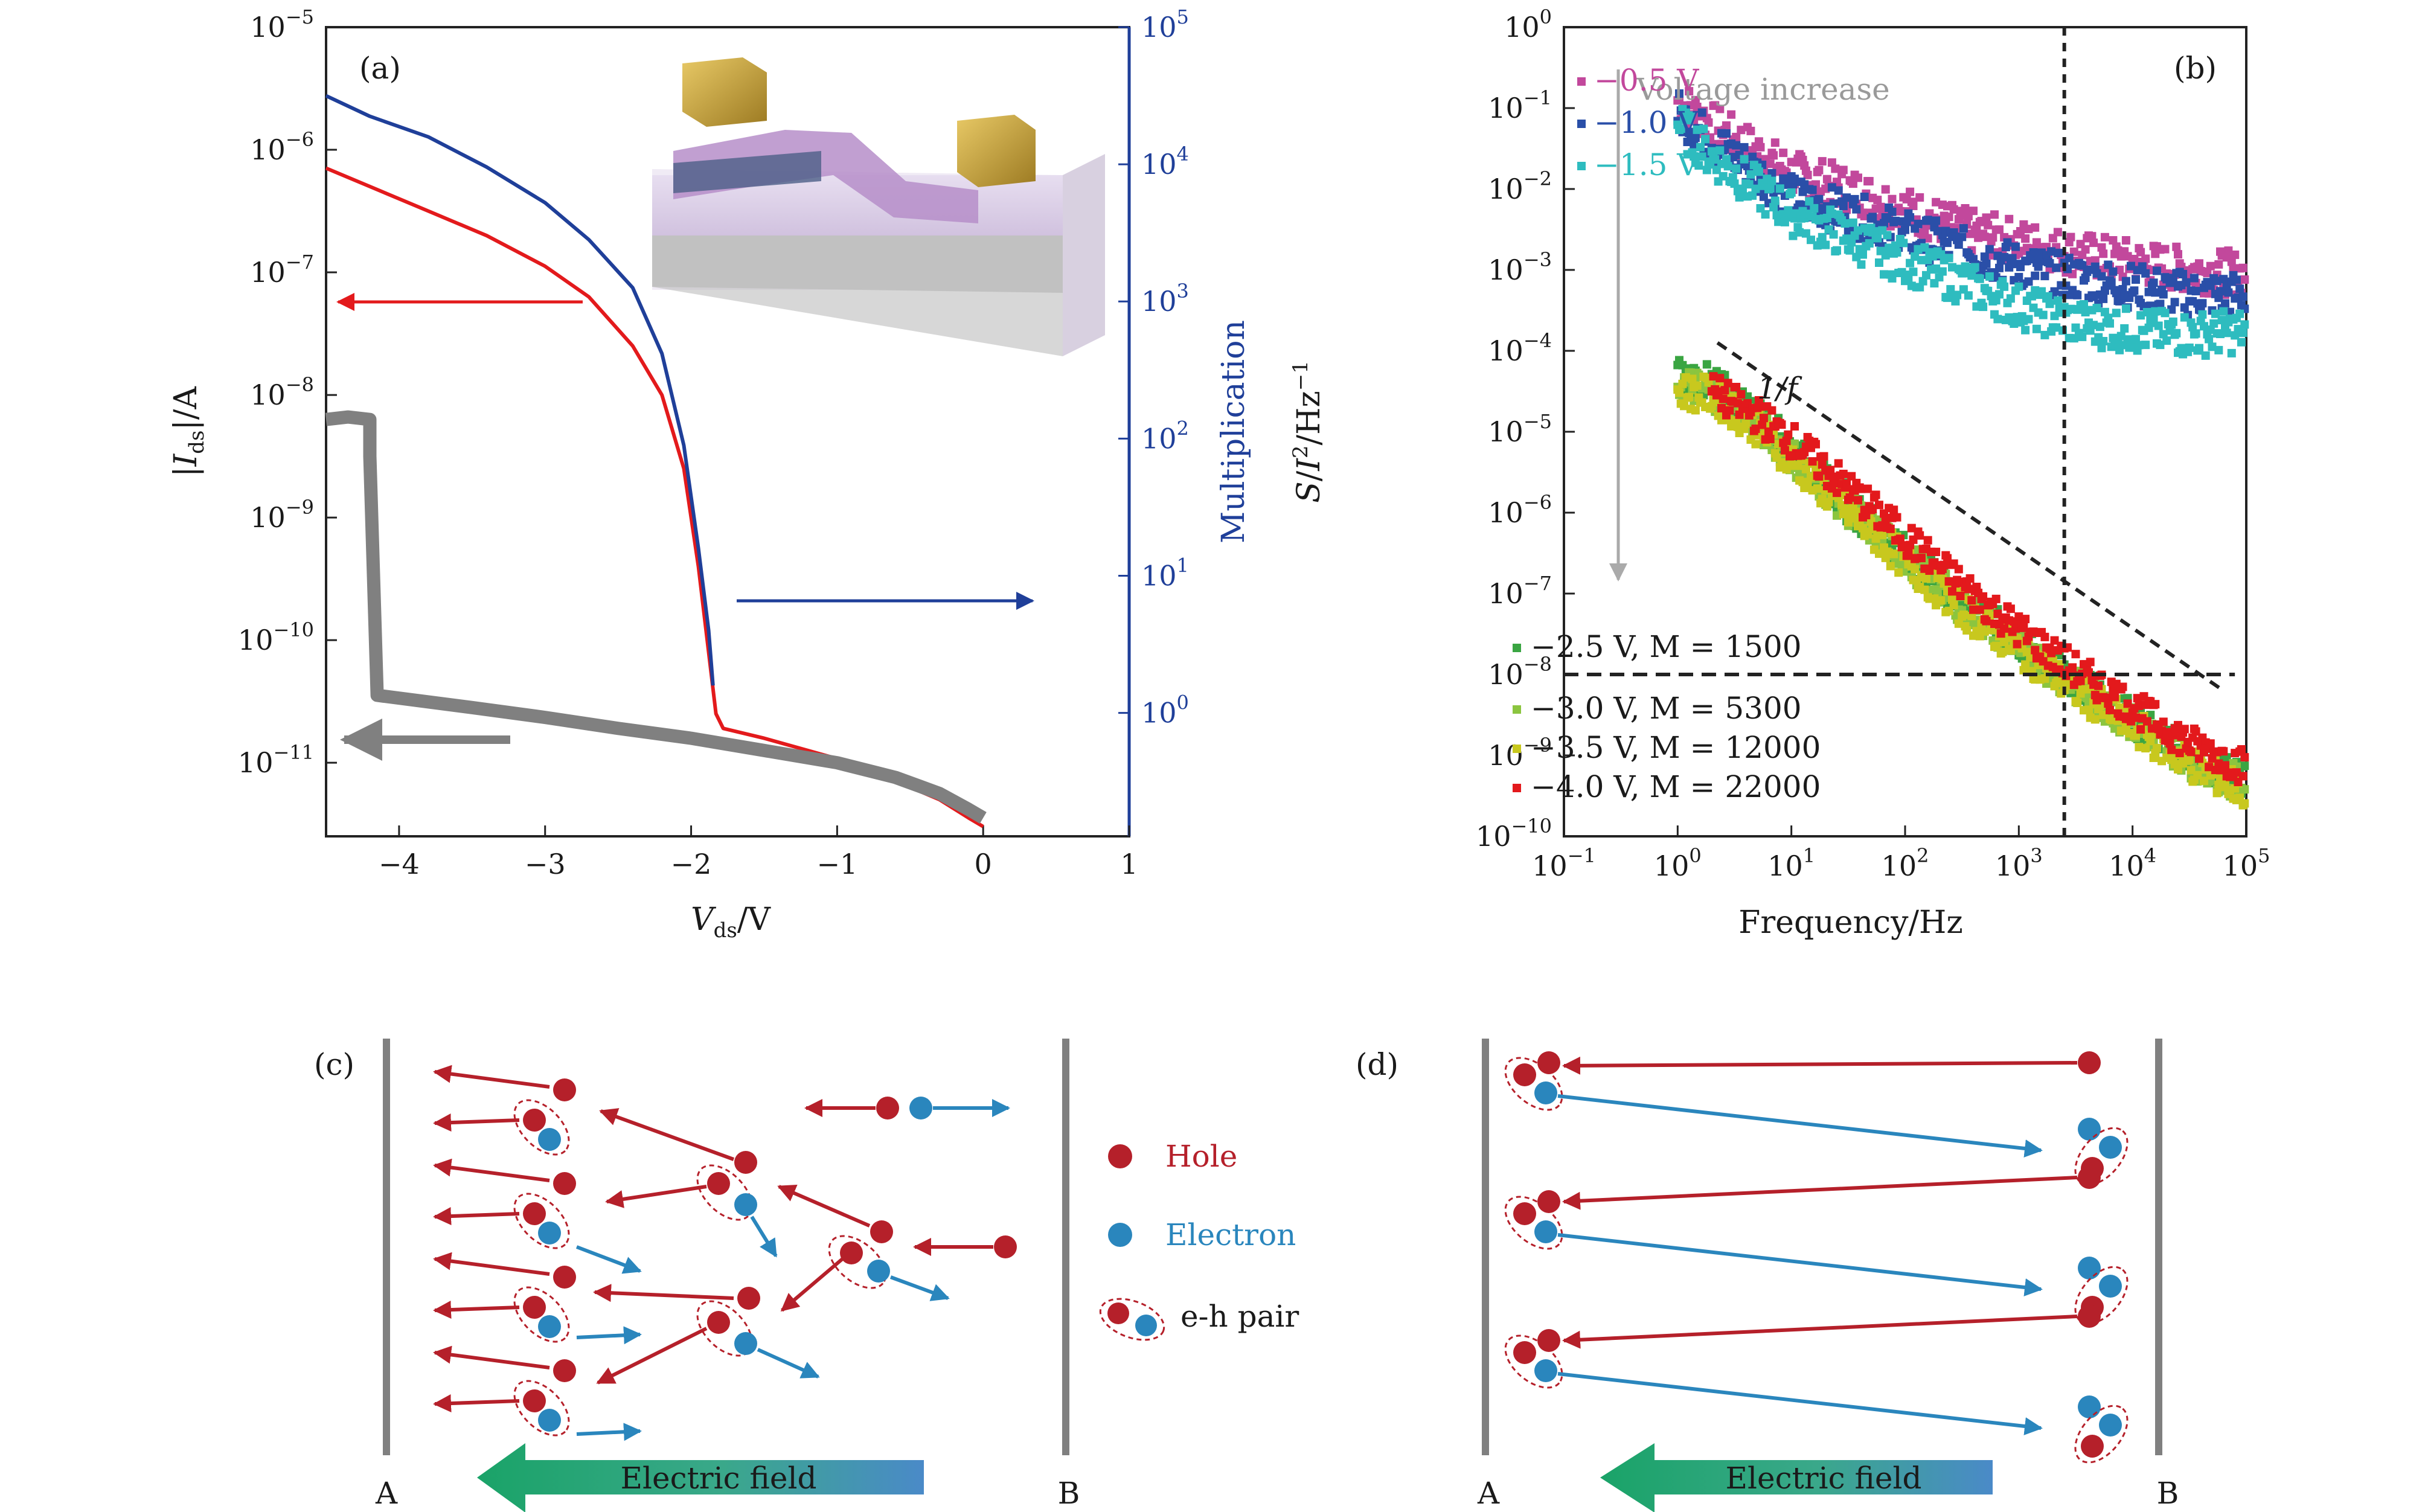 The image size is (2425, 1512). I want to click on legend-electron-dot, so click(1120, 1235).